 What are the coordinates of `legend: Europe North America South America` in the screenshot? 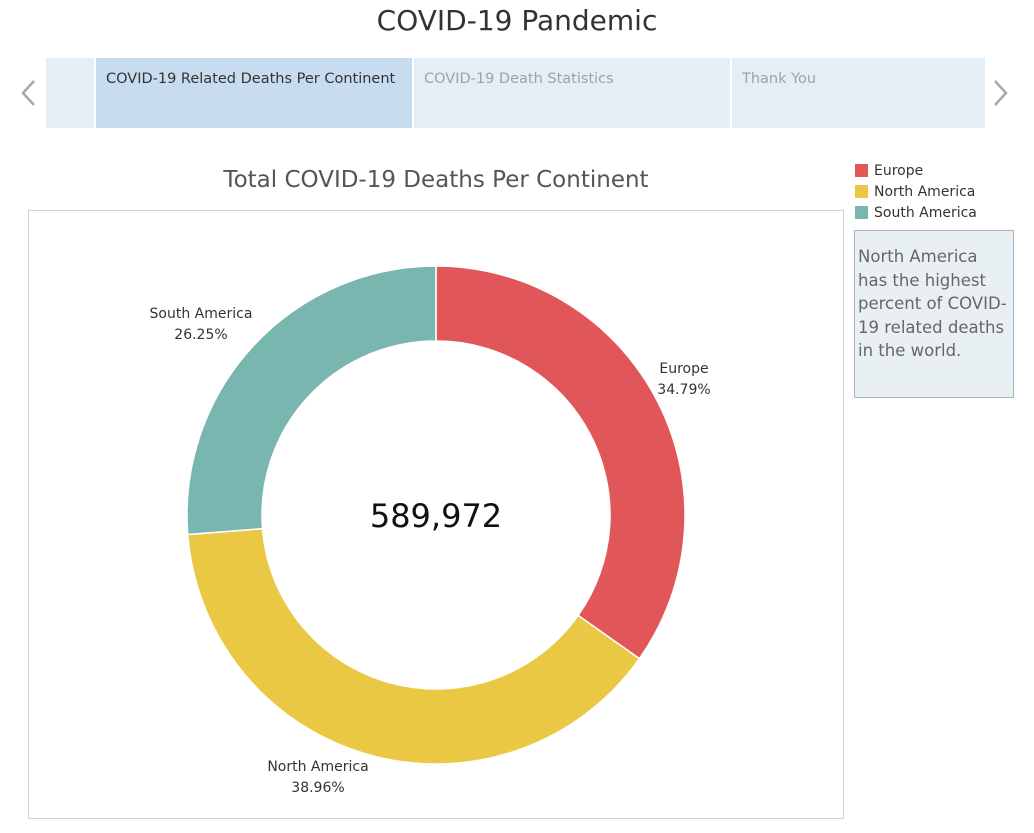 It's located at (916, 191).